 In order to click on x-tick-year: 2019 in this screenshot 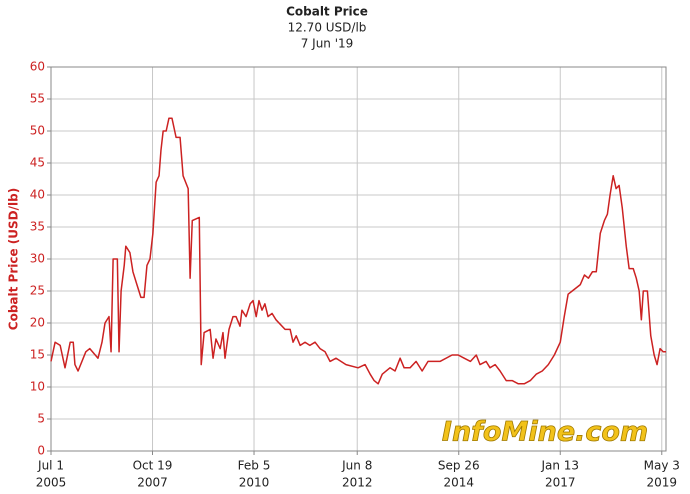, I will do `click(661, 483)`.